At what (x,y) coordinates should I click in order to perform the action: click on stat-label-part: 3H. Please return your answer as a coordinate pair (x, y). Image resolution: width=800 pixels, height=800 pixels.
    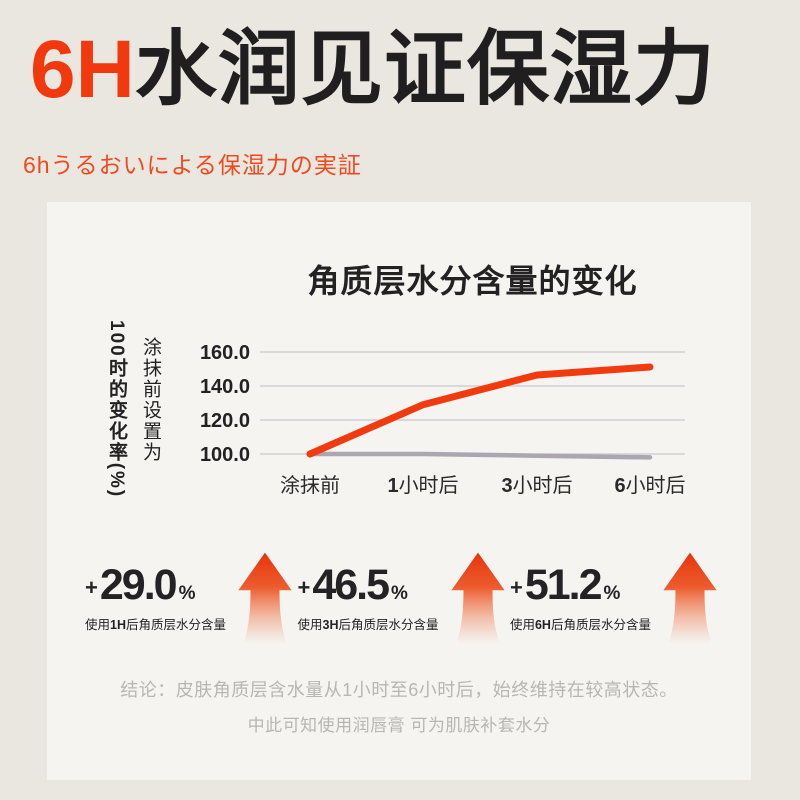
    Looking at the image, I should click on (330, 625).